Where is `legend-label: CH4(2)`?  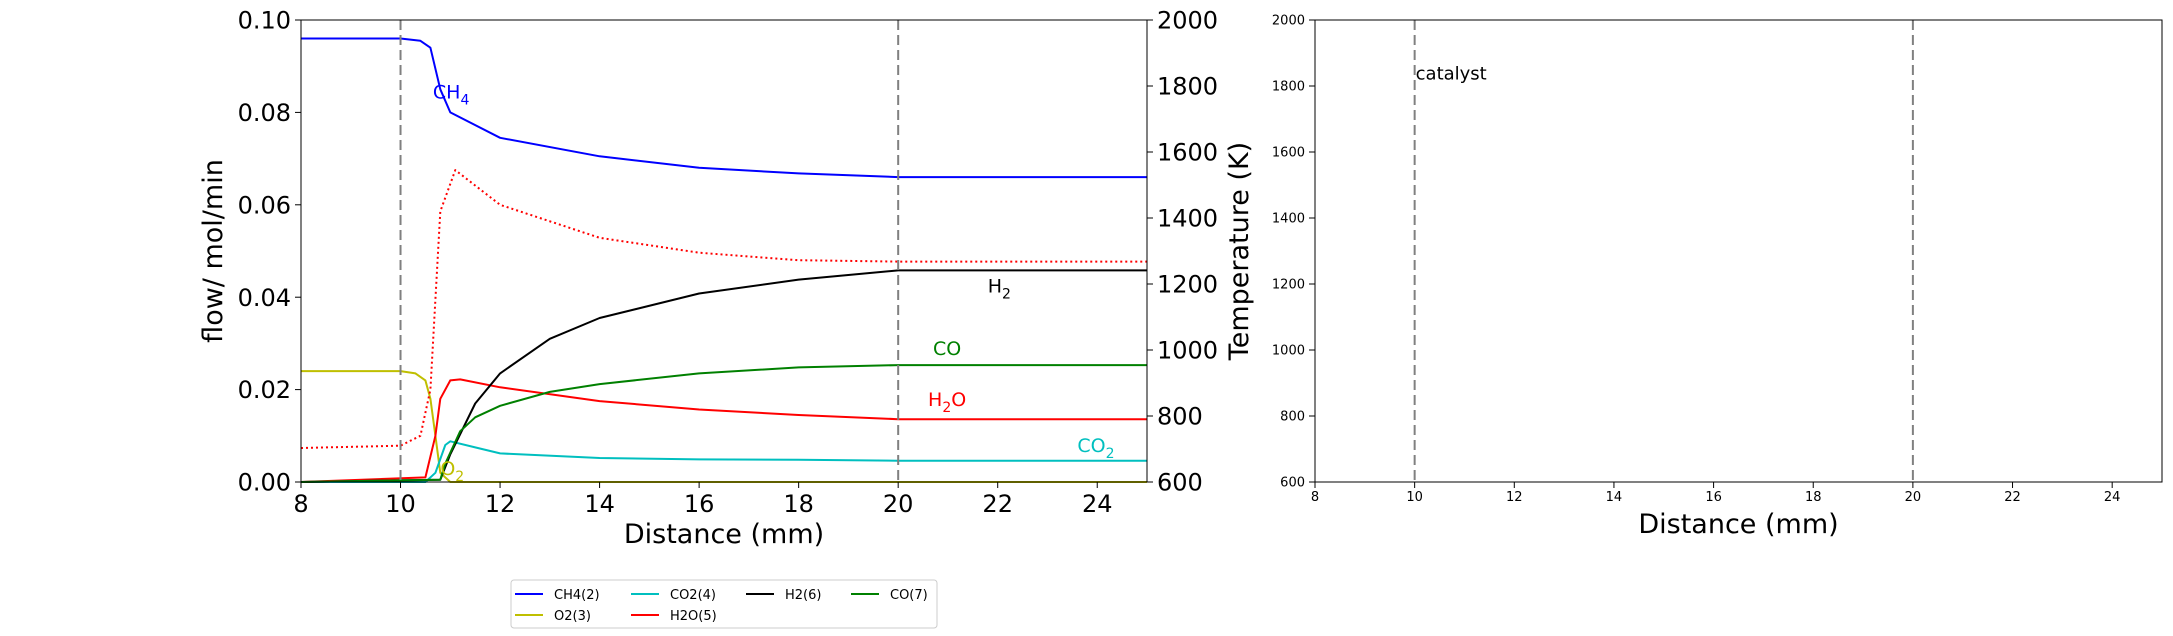 legend-label: CH4(2) is located at coordinates (577, 595).